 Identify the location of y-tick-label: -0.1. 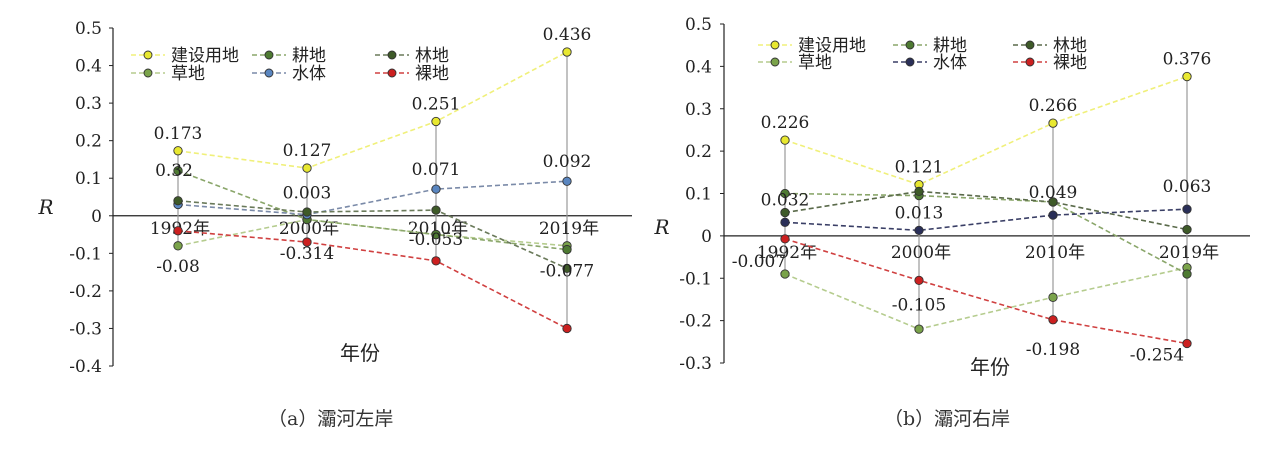
(85, 254).